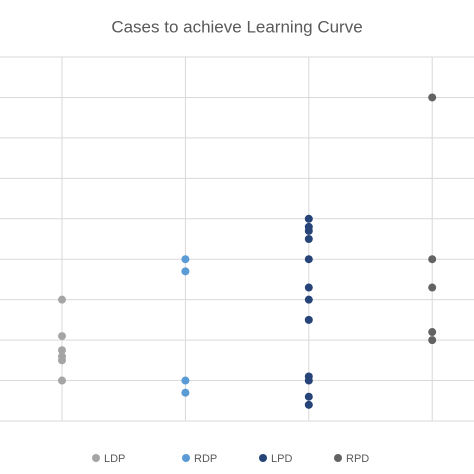 This screenshot has width=474, height=474. What do you see at coordinates (205, 459) in the screenshot?
I see `legend-label: RDP` at bounding box center [205, 459].